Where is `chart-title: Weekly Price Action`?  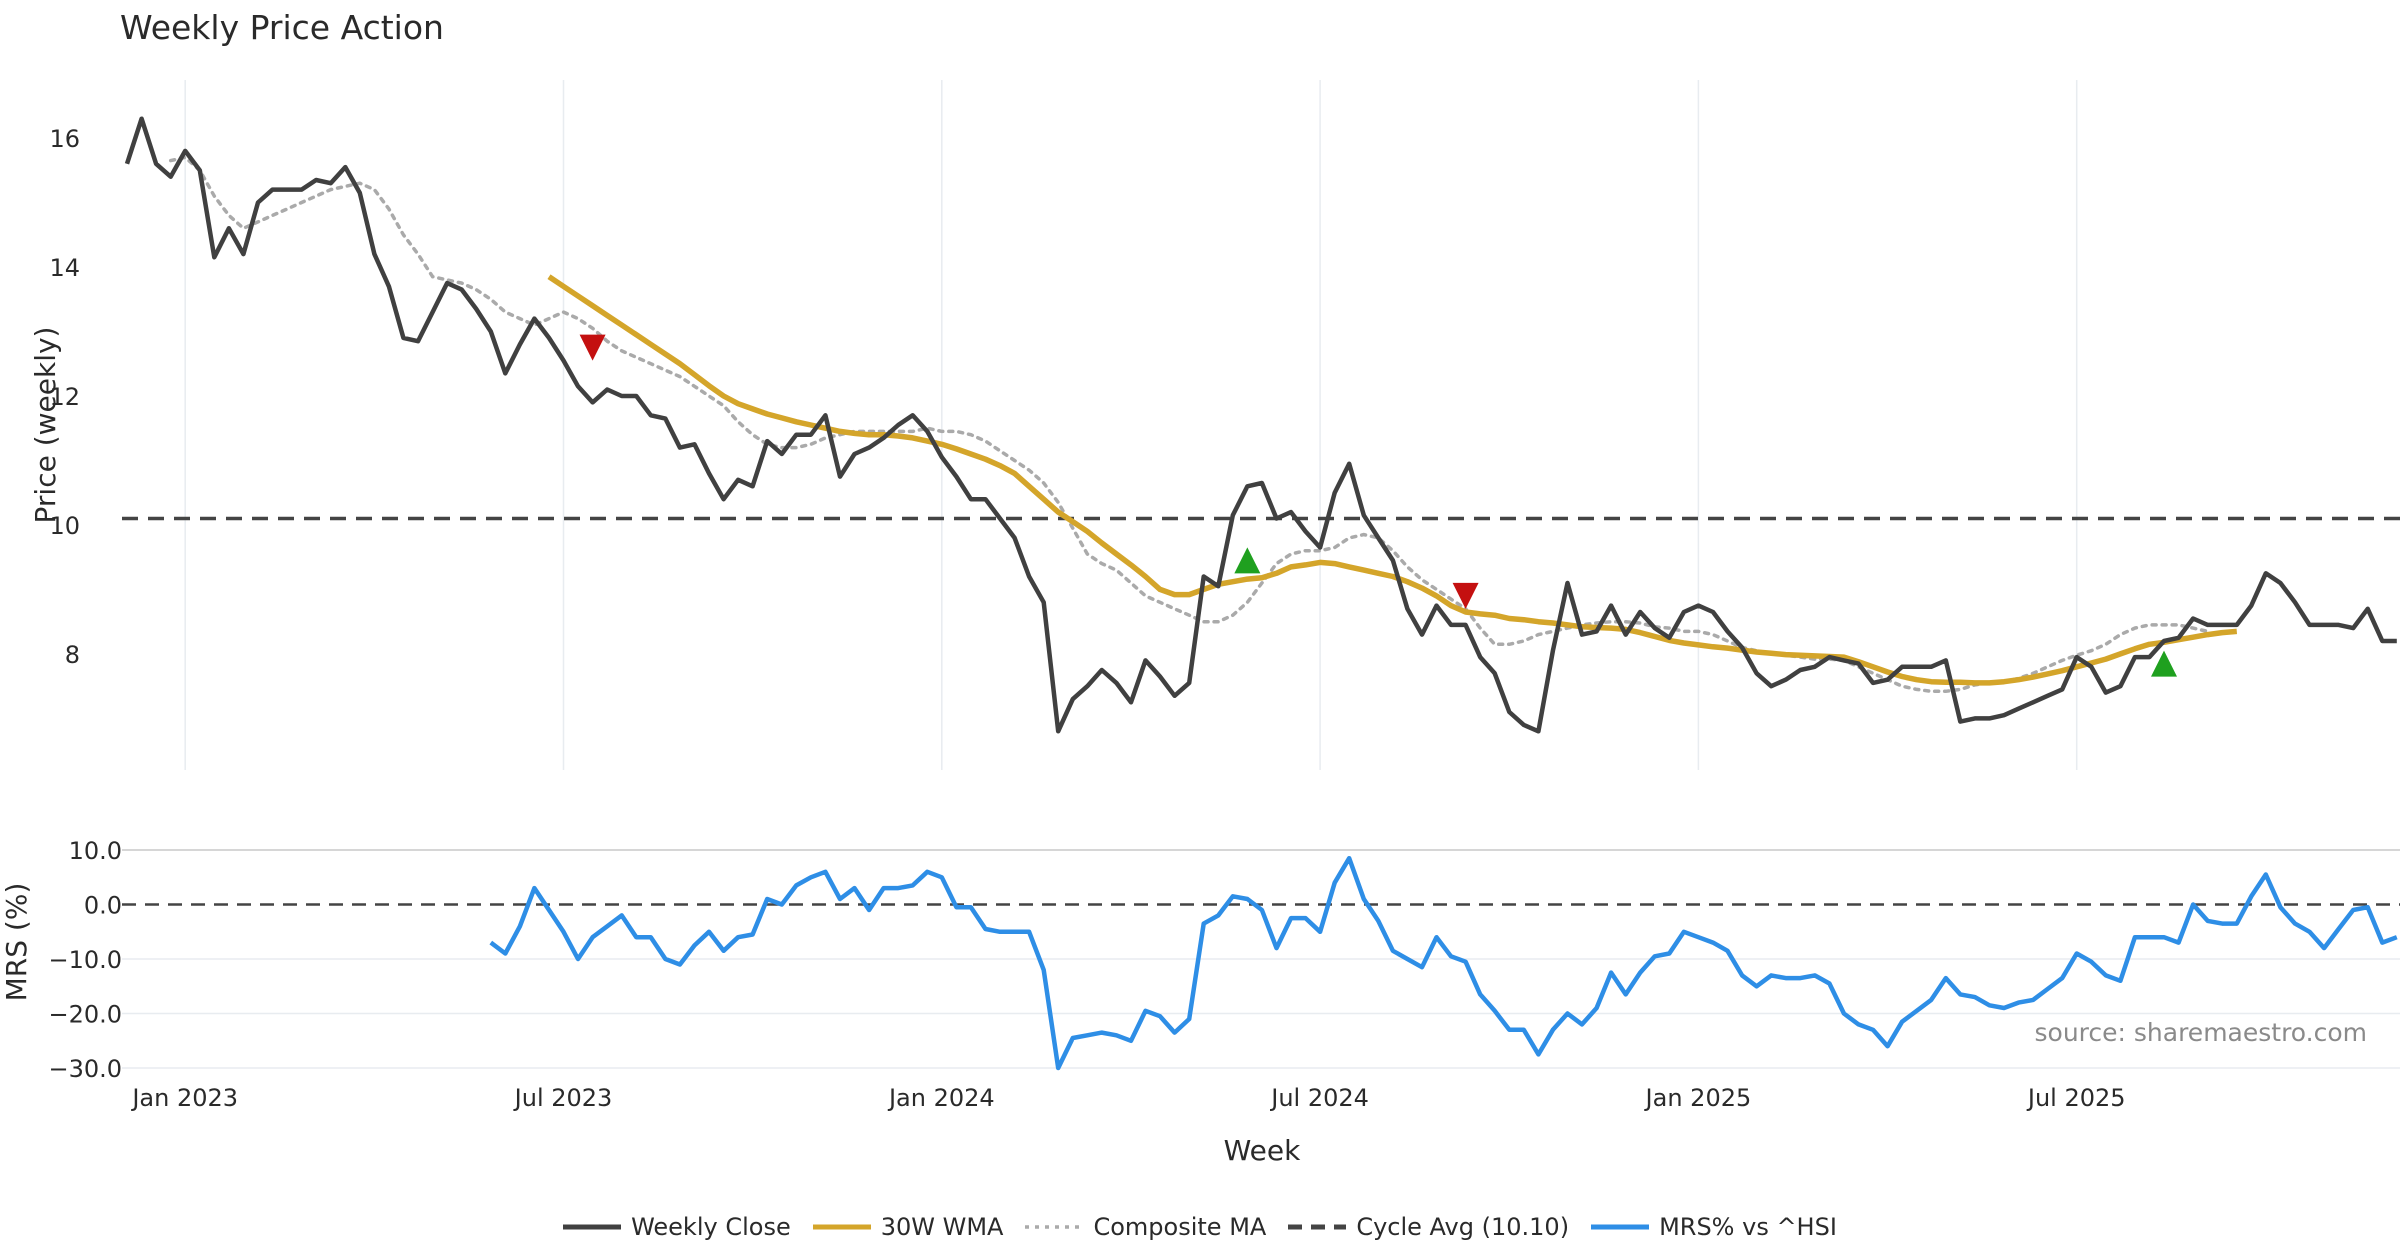 chart-title: Weekly Price Action is located at coordinates (282, 27).